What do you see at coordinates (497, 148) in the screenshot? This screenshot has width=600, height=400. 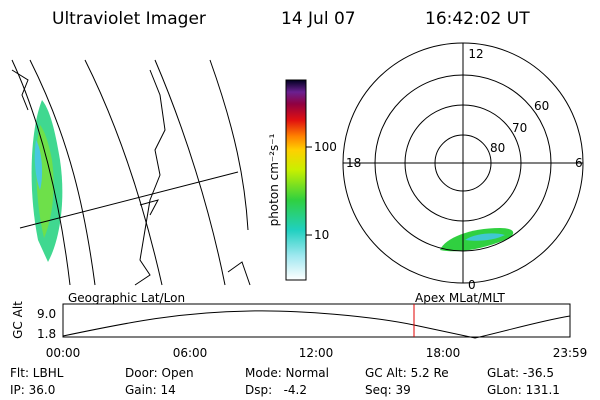 I see `lat-label: 80` at bounding box center [497, 148].